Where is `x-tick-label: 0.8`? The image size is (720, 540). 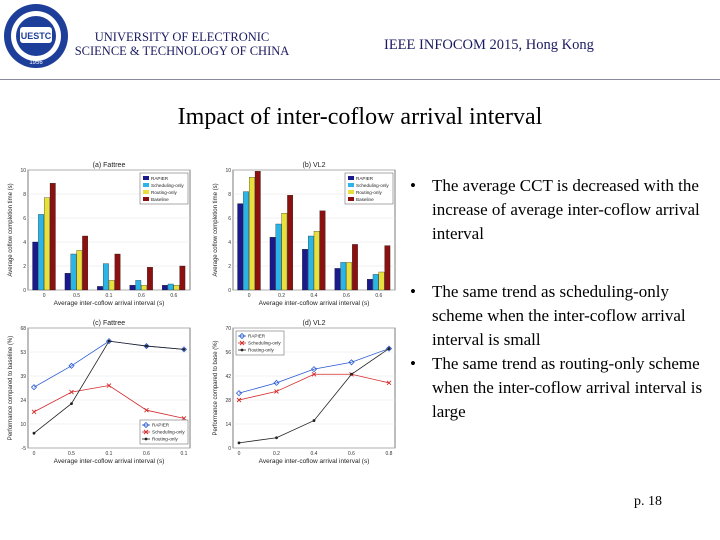
x-tick-label: 0.8 is located at coordinates (389, 454).